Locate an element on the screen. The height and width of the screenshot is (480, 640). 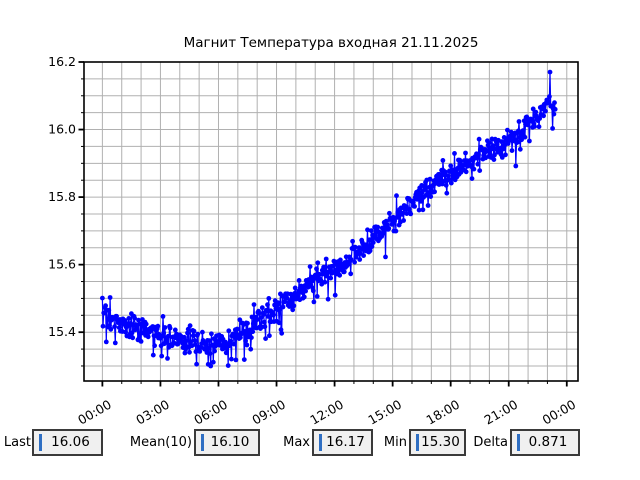
stat-label-delta: Delta is located at coordinates (490, 442).